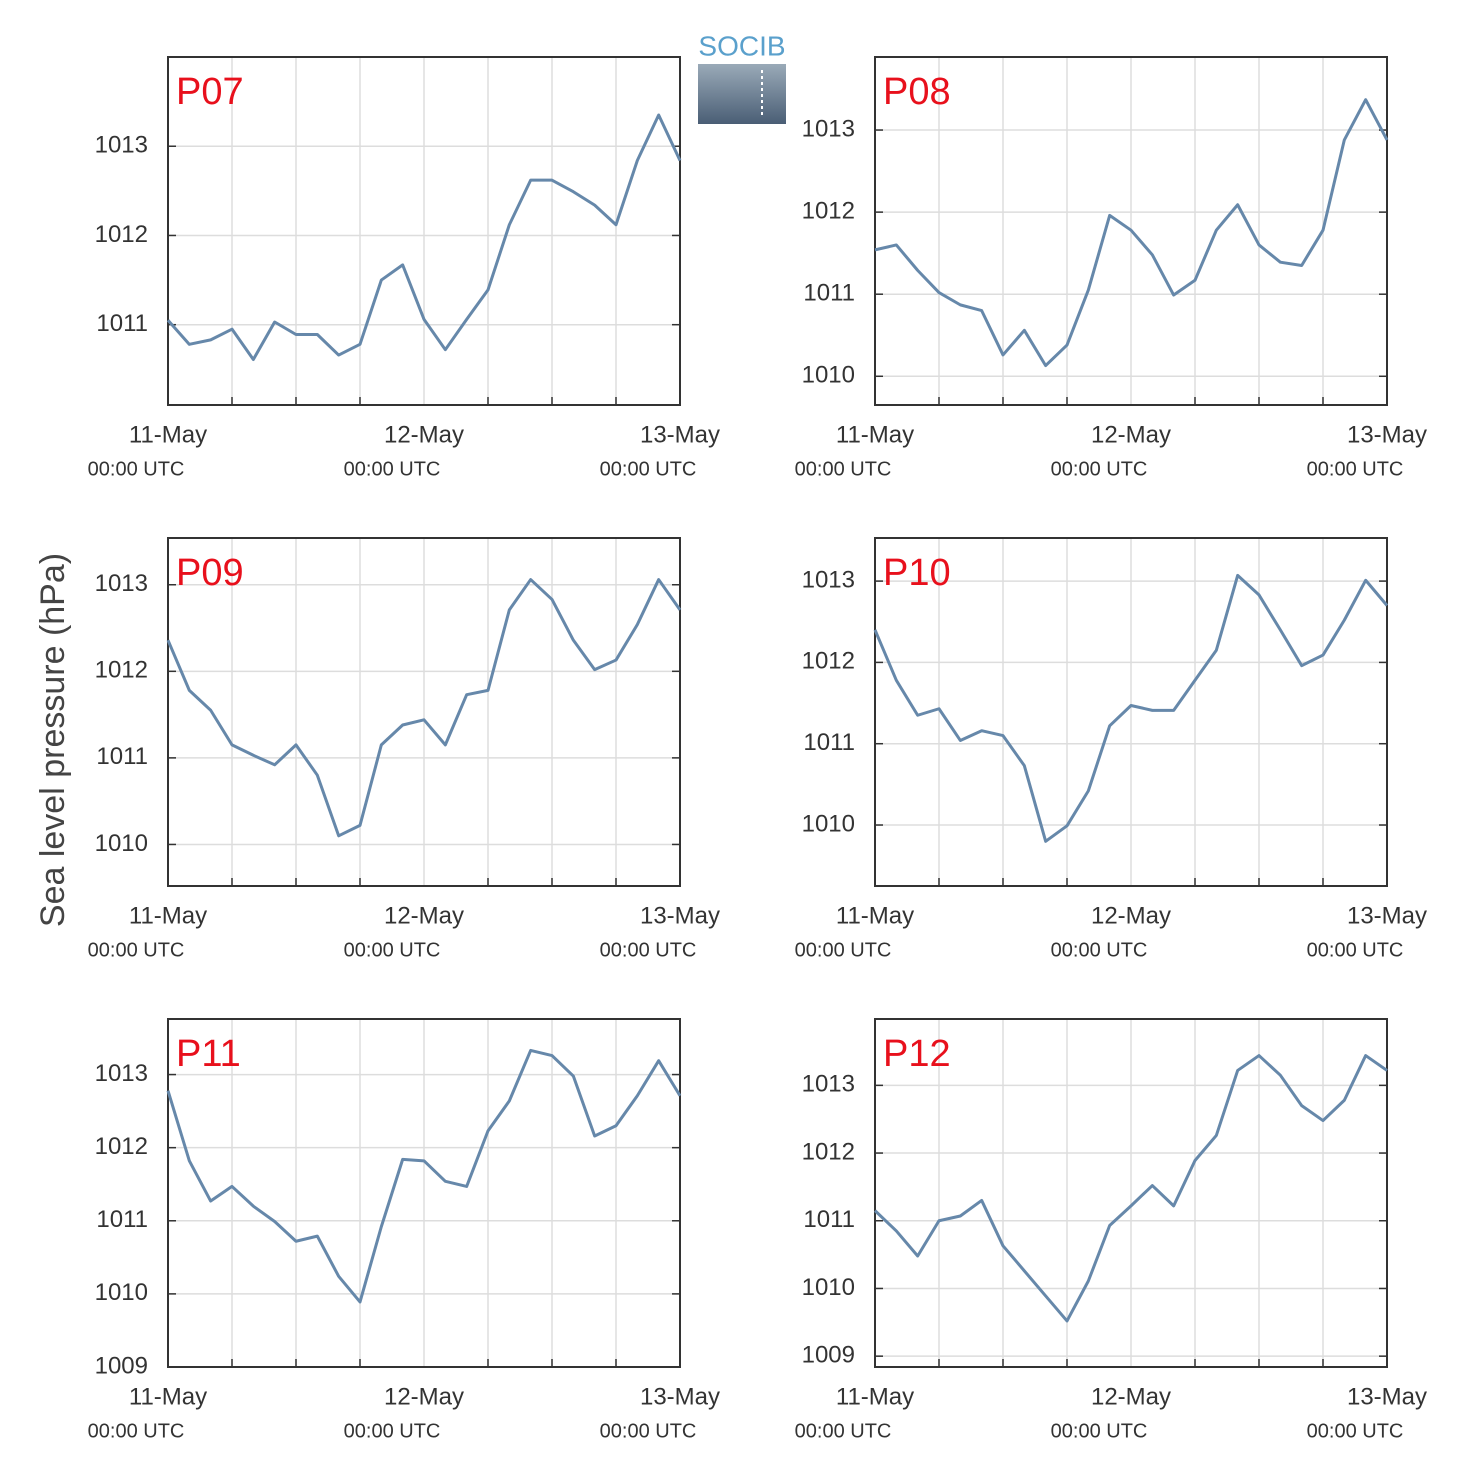 This screenshot has width=1460, height=1474. Describe the element at coordinates (208, 1054) in the screenshot. I see `subplot-title: P11` at that location.